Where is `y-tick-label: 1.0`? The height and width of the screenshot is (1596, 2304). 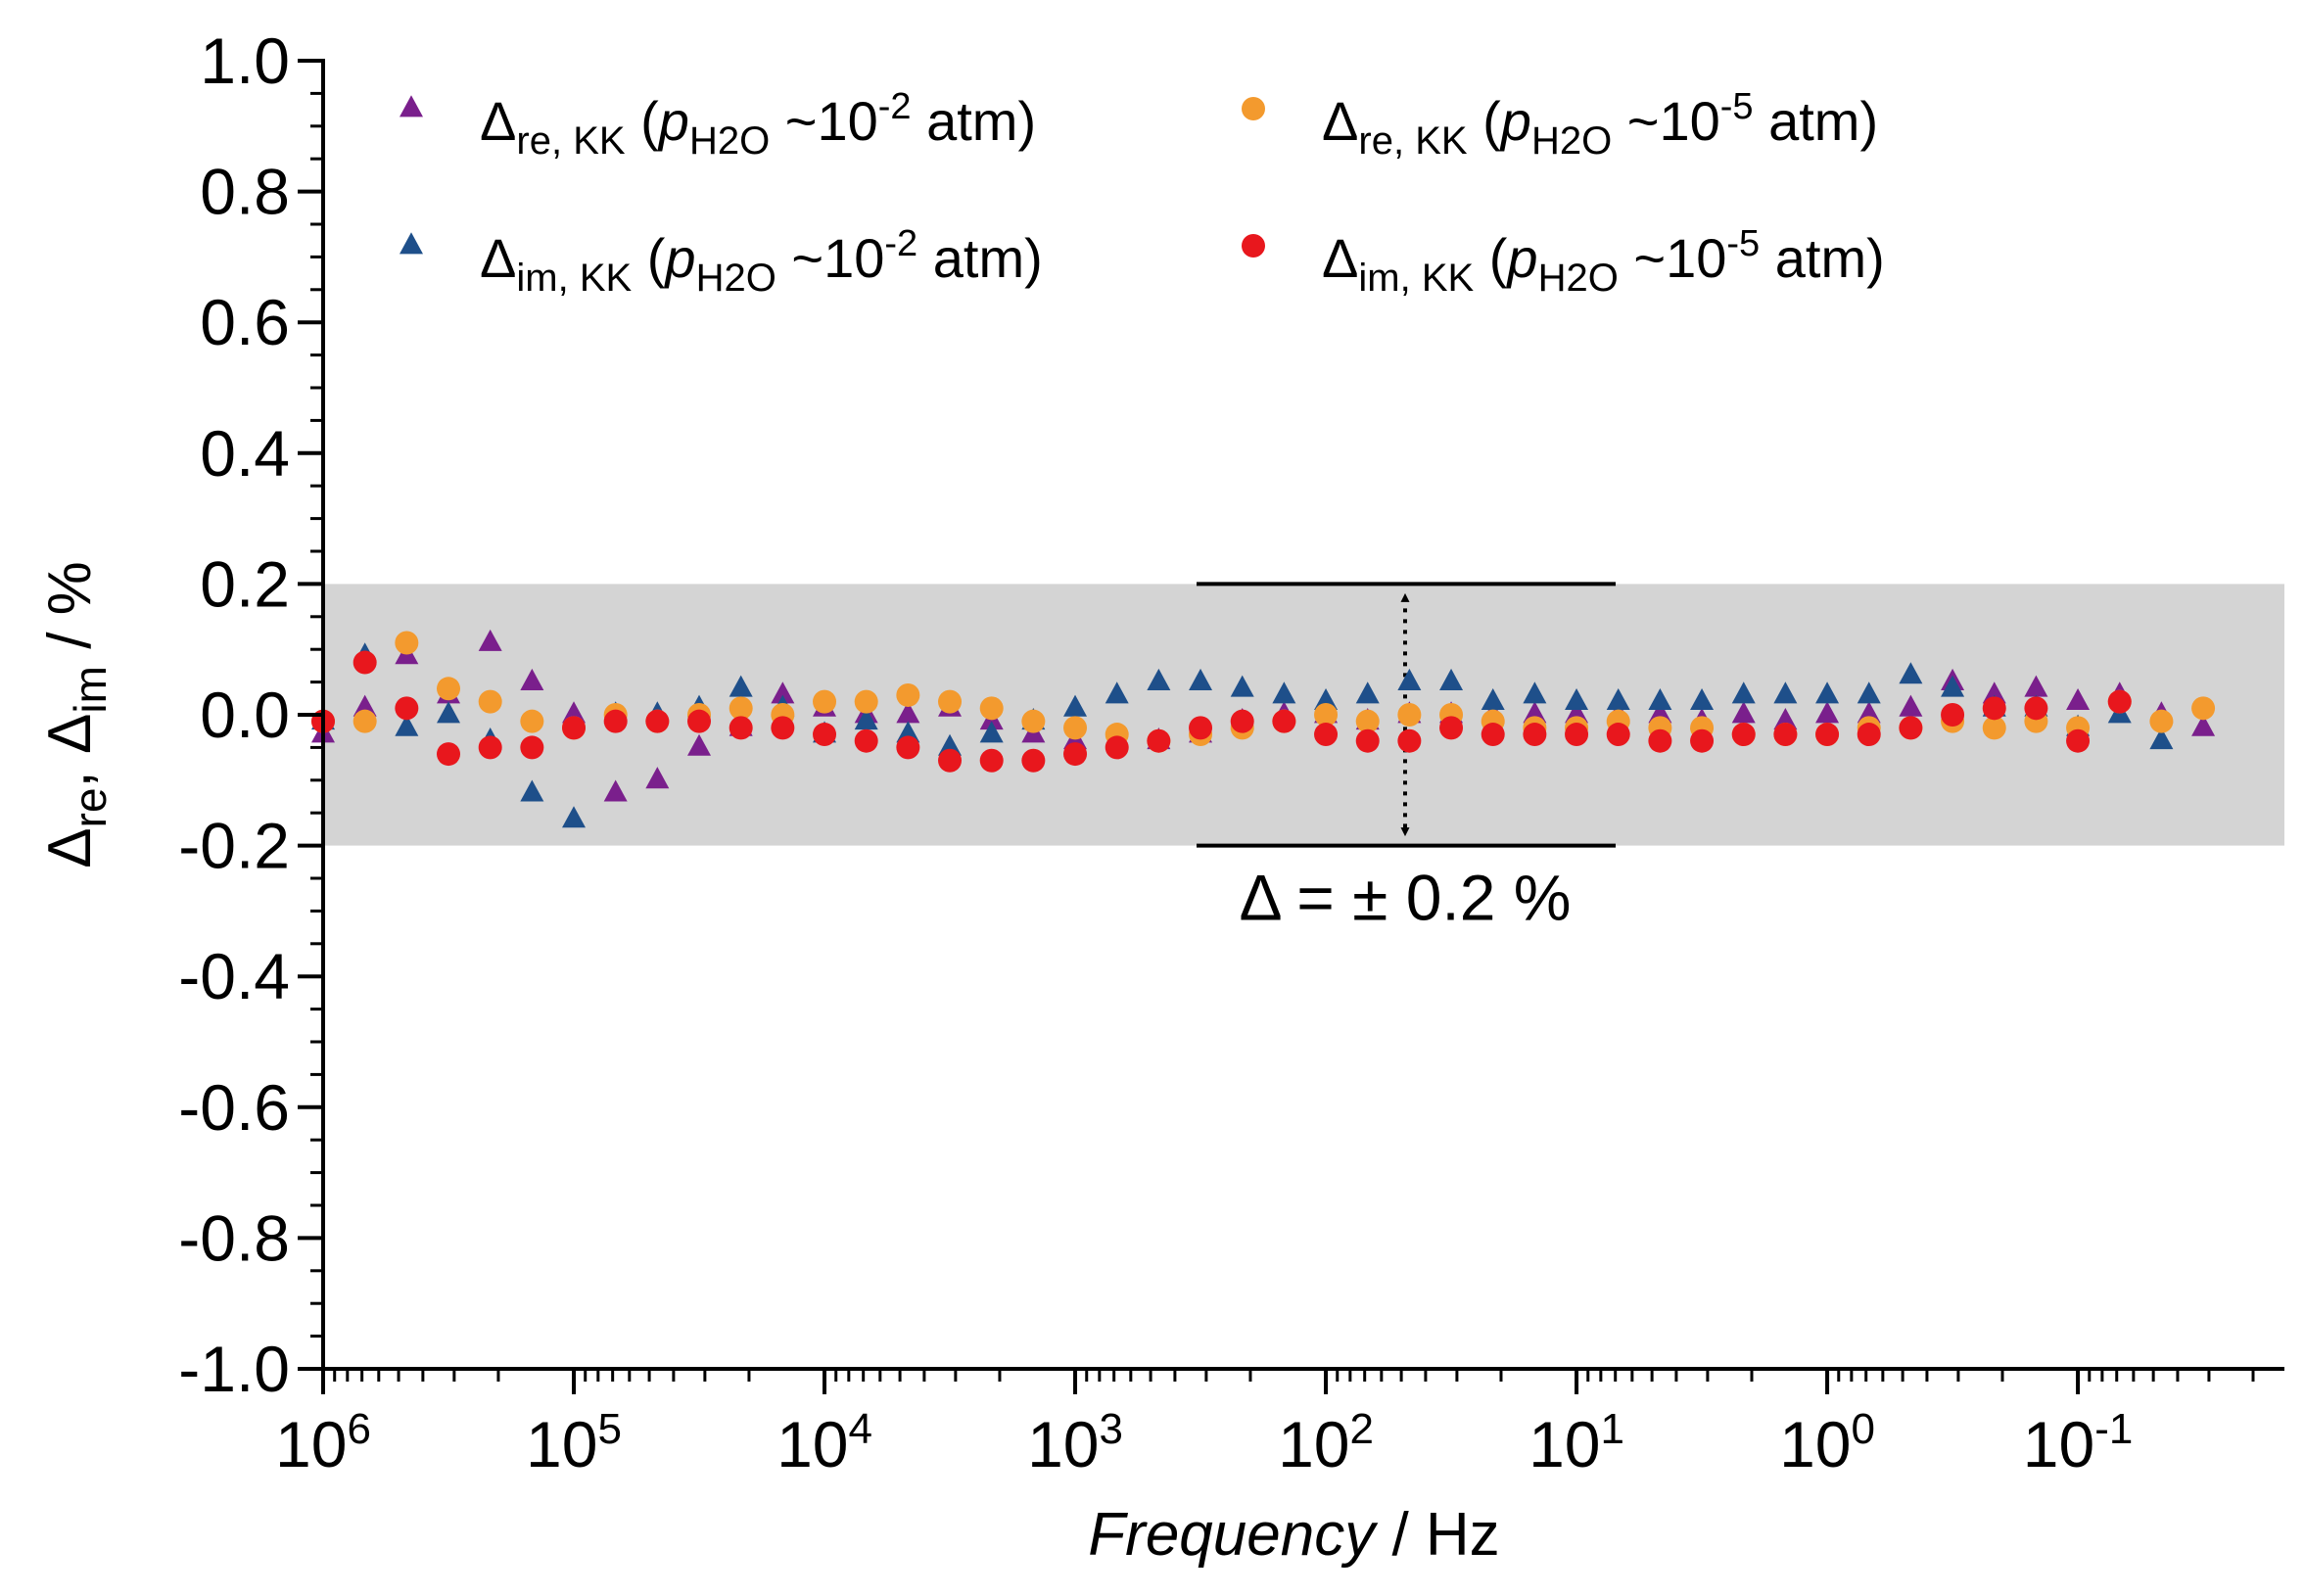
y-tick-label: 1.0 is located at coordinates (245, 60).